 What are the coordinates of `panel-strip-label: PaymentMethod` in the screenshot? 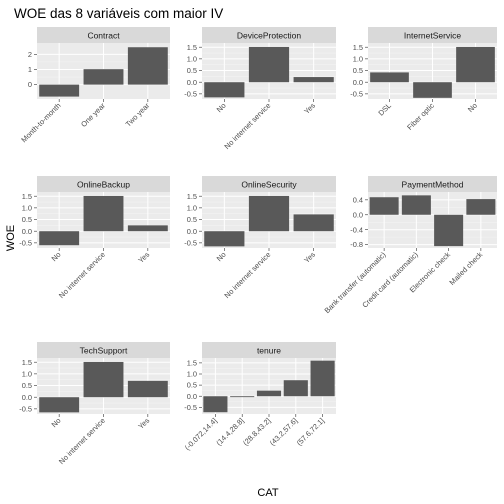 It's located at (433, 185).